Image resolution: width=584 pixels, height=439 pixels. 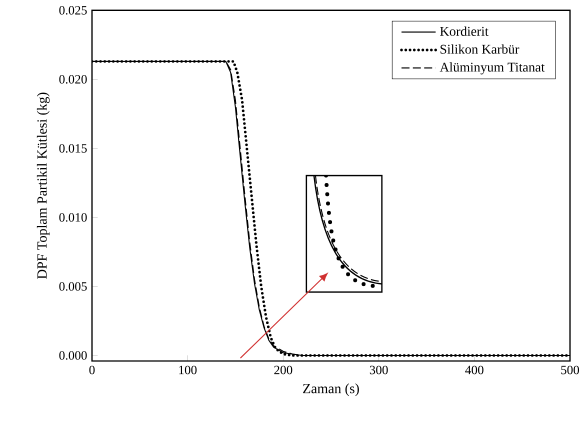 I want to click on legend-label: Alüminyum Titanat, so click(x=492, y=68).